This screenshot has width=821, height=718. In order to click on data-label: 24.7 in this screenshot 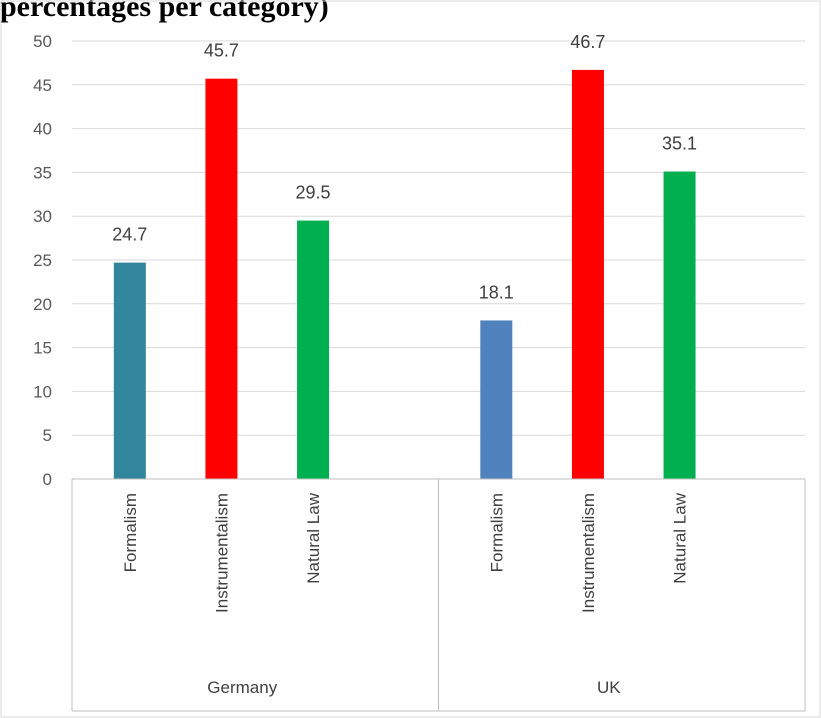, I will do `click(129, 235)`.